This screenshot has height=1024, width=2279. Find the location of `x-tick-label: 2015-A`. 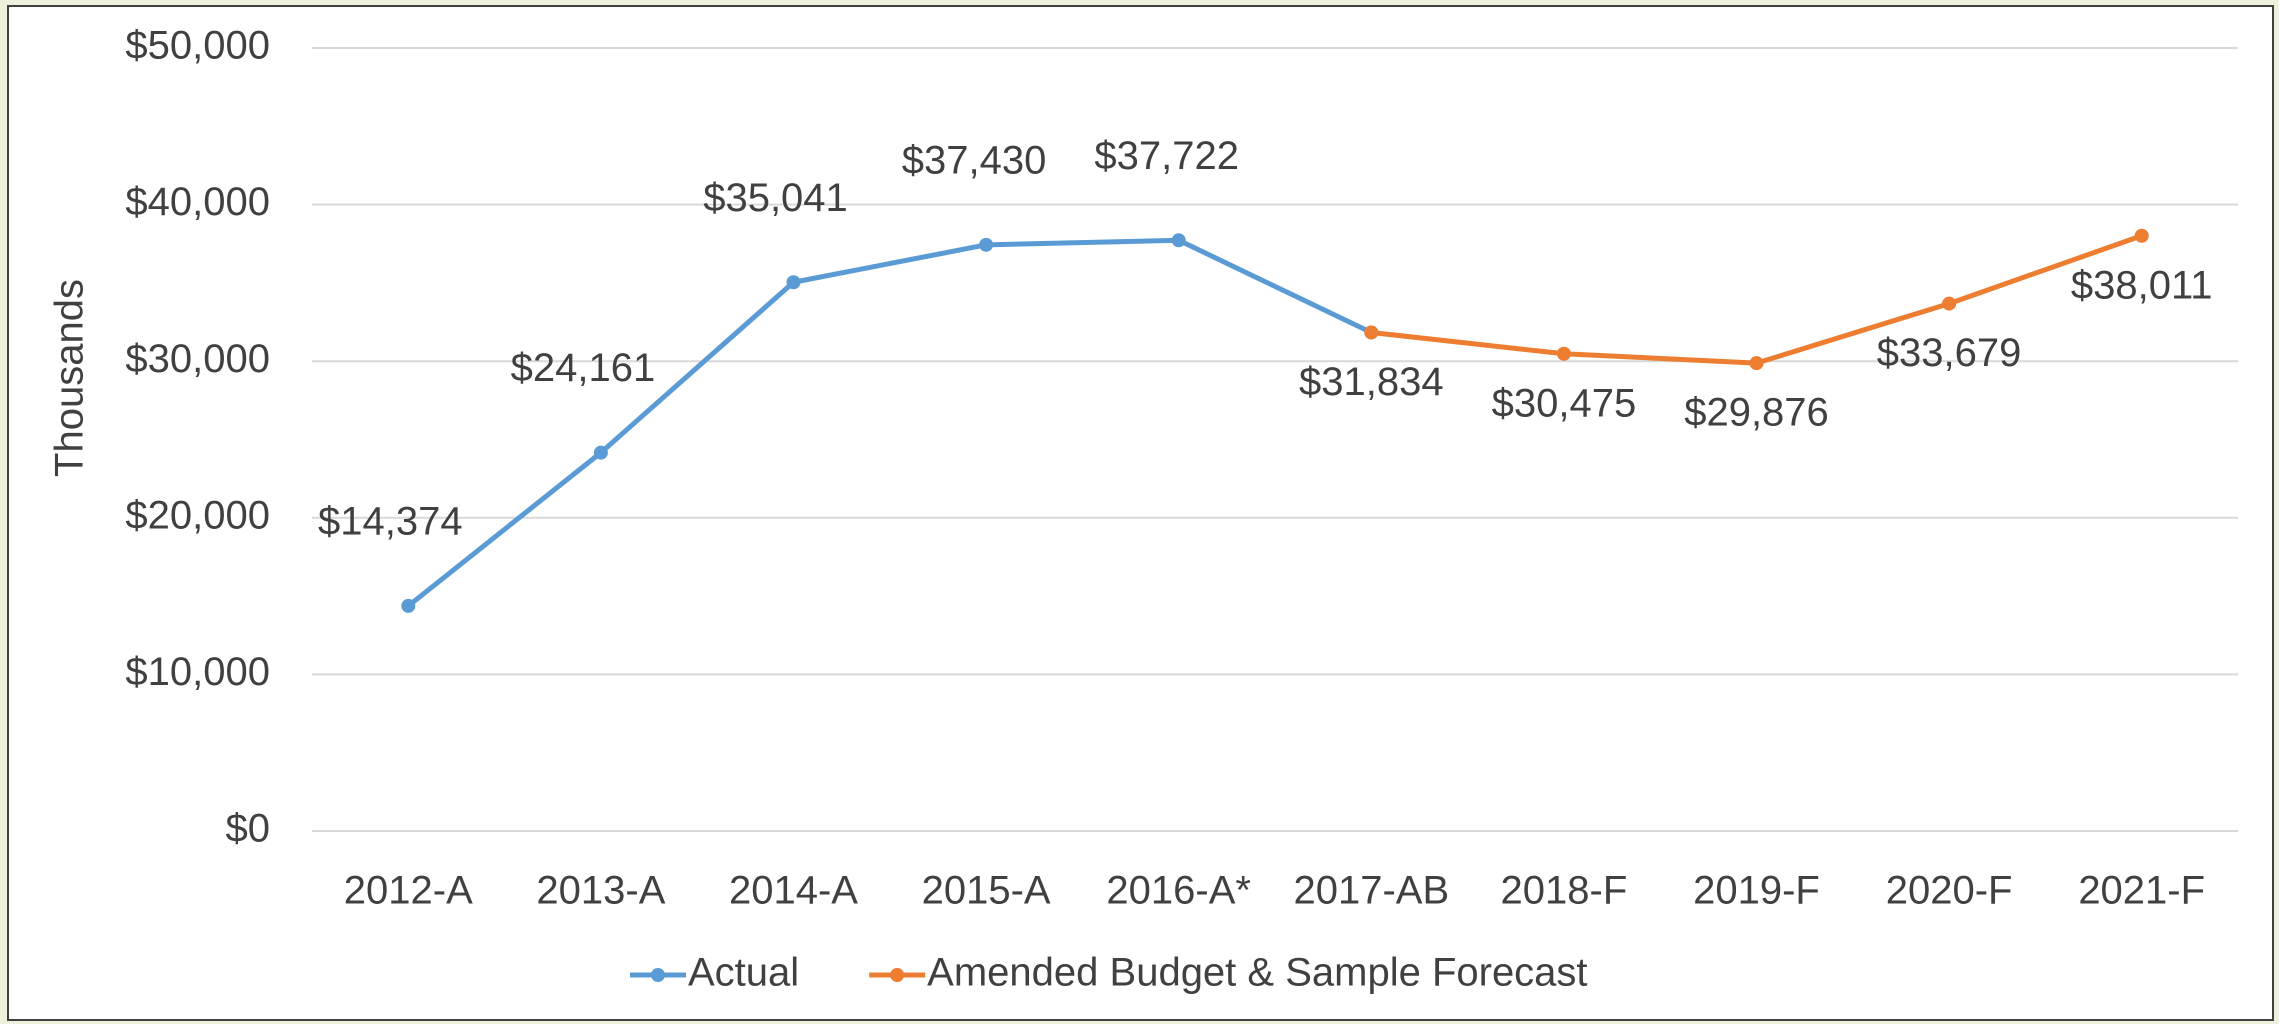

x-tick-label: 2015-A is located at coordinates (986, 891).